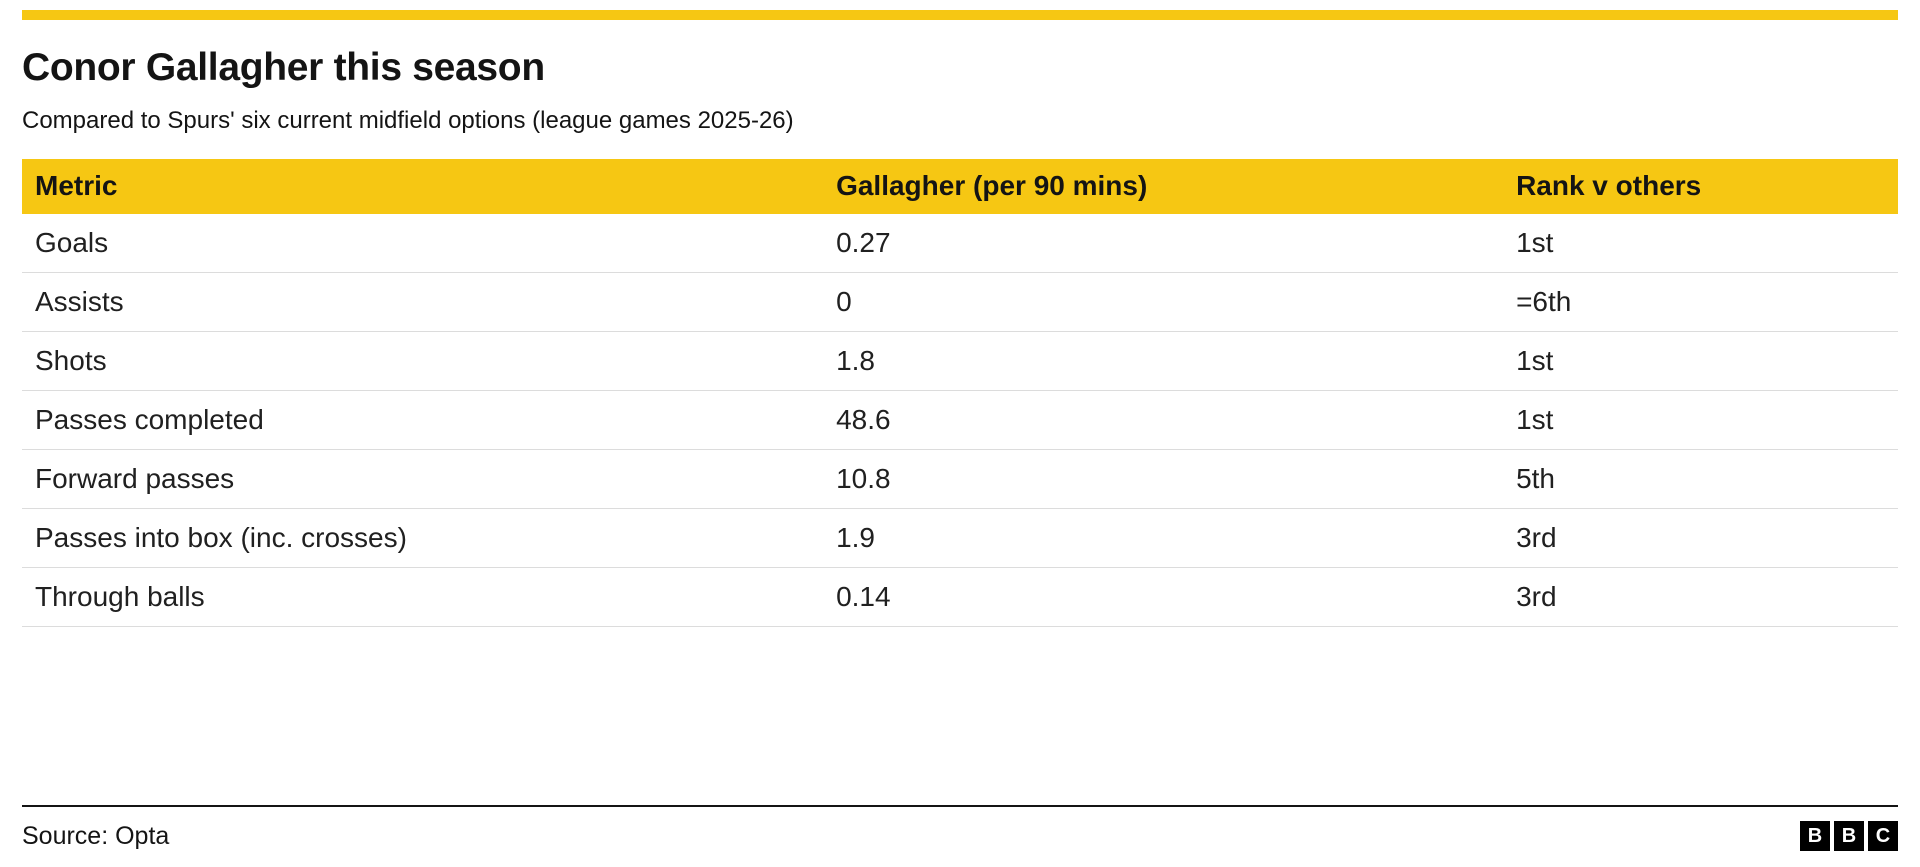 Image resolution: width=1920 pixels, height=867 pixels. I want to click on metric-cell: Shots, so click(71, 360).